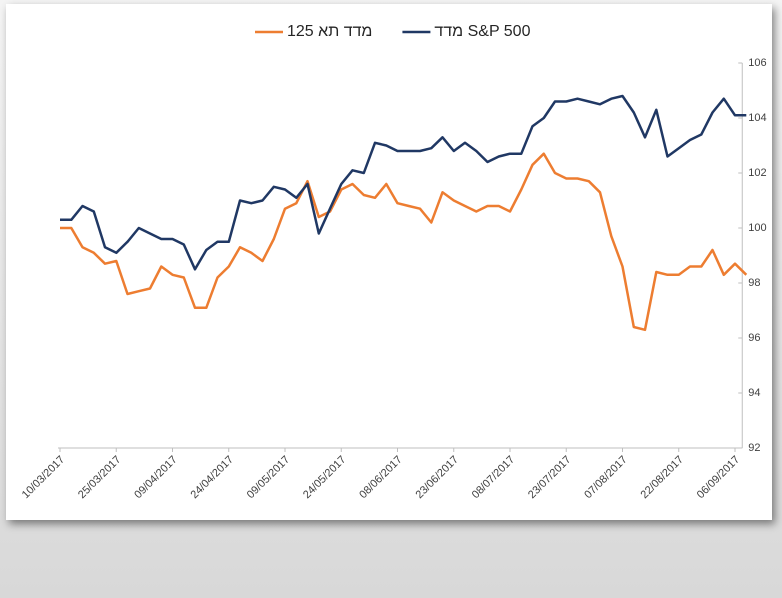  What do you see at coordinates (329, 31) in the screenshot?
I see `legend-label: מדד תא 125` at bounding box center [329, 31].